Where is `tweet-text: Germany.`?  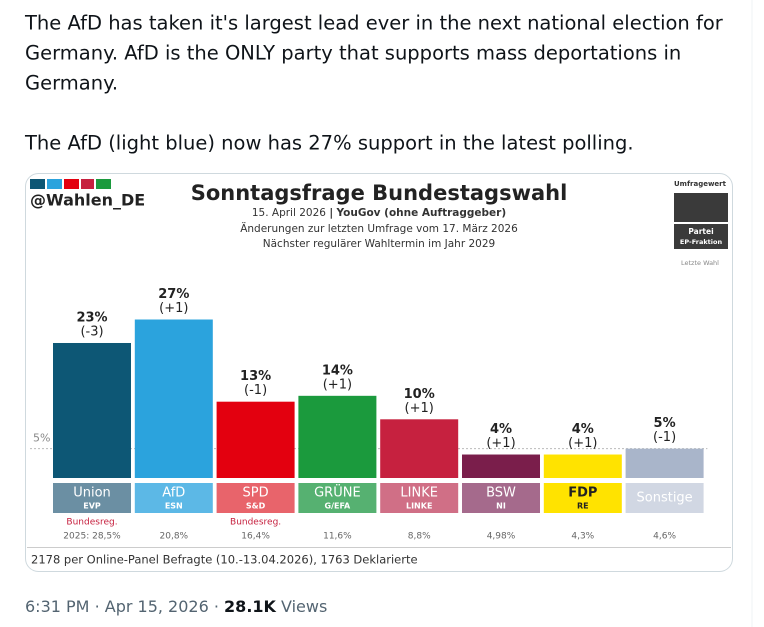
tweet-text: Germany. is located at coordinates (71, 83).